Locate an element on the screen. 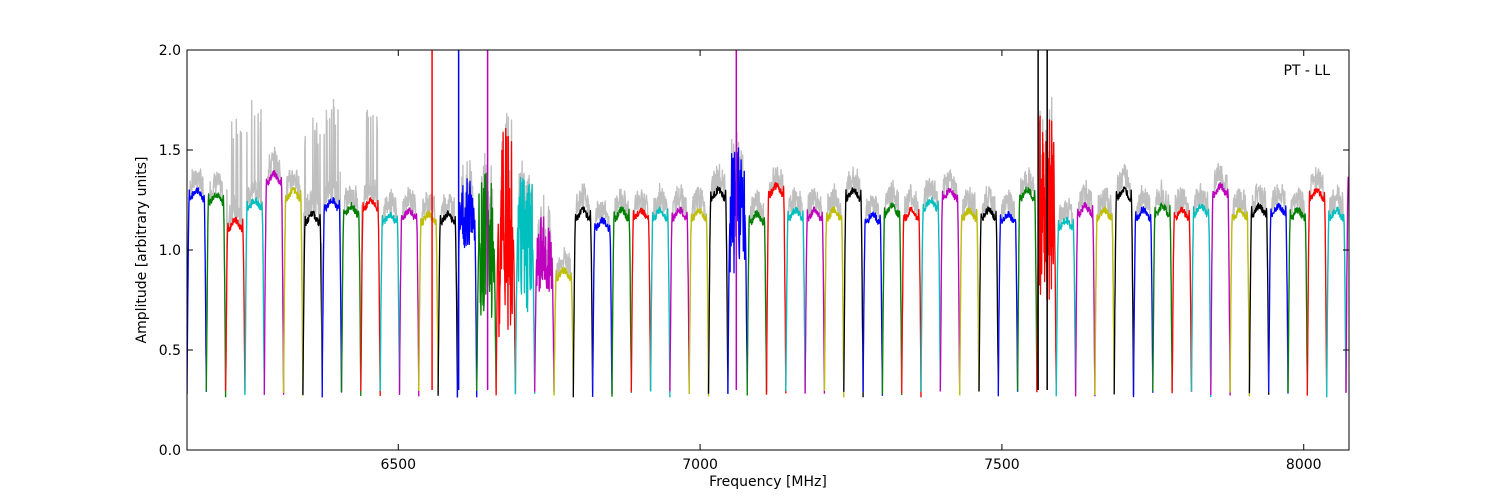 The image size is (1500, 500). x-tick-label: 8000 is located at coordinates (1304, 465).